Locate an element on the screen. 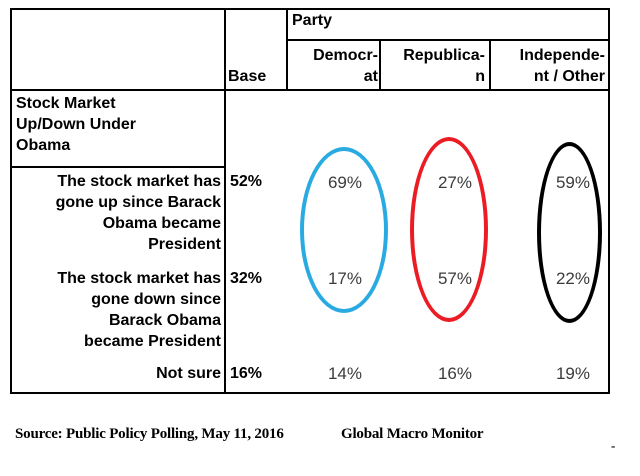 This screenshot has height=476, width=640. republican-value-not-sure: 16% is located at coordinates (454, 373).